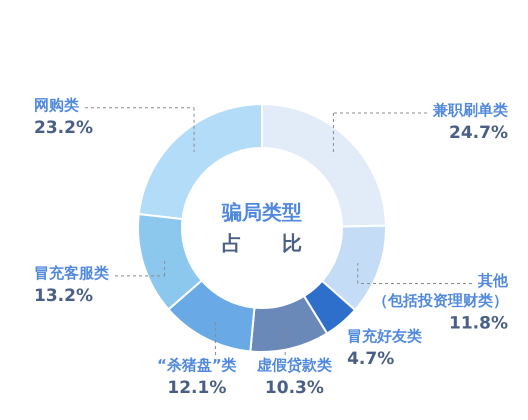 This screenshot has height=420, width=528. What do you see at coordinates (262, 243) in the screenshot?
I see `text: 占 比` at bounding box center [262, 243].